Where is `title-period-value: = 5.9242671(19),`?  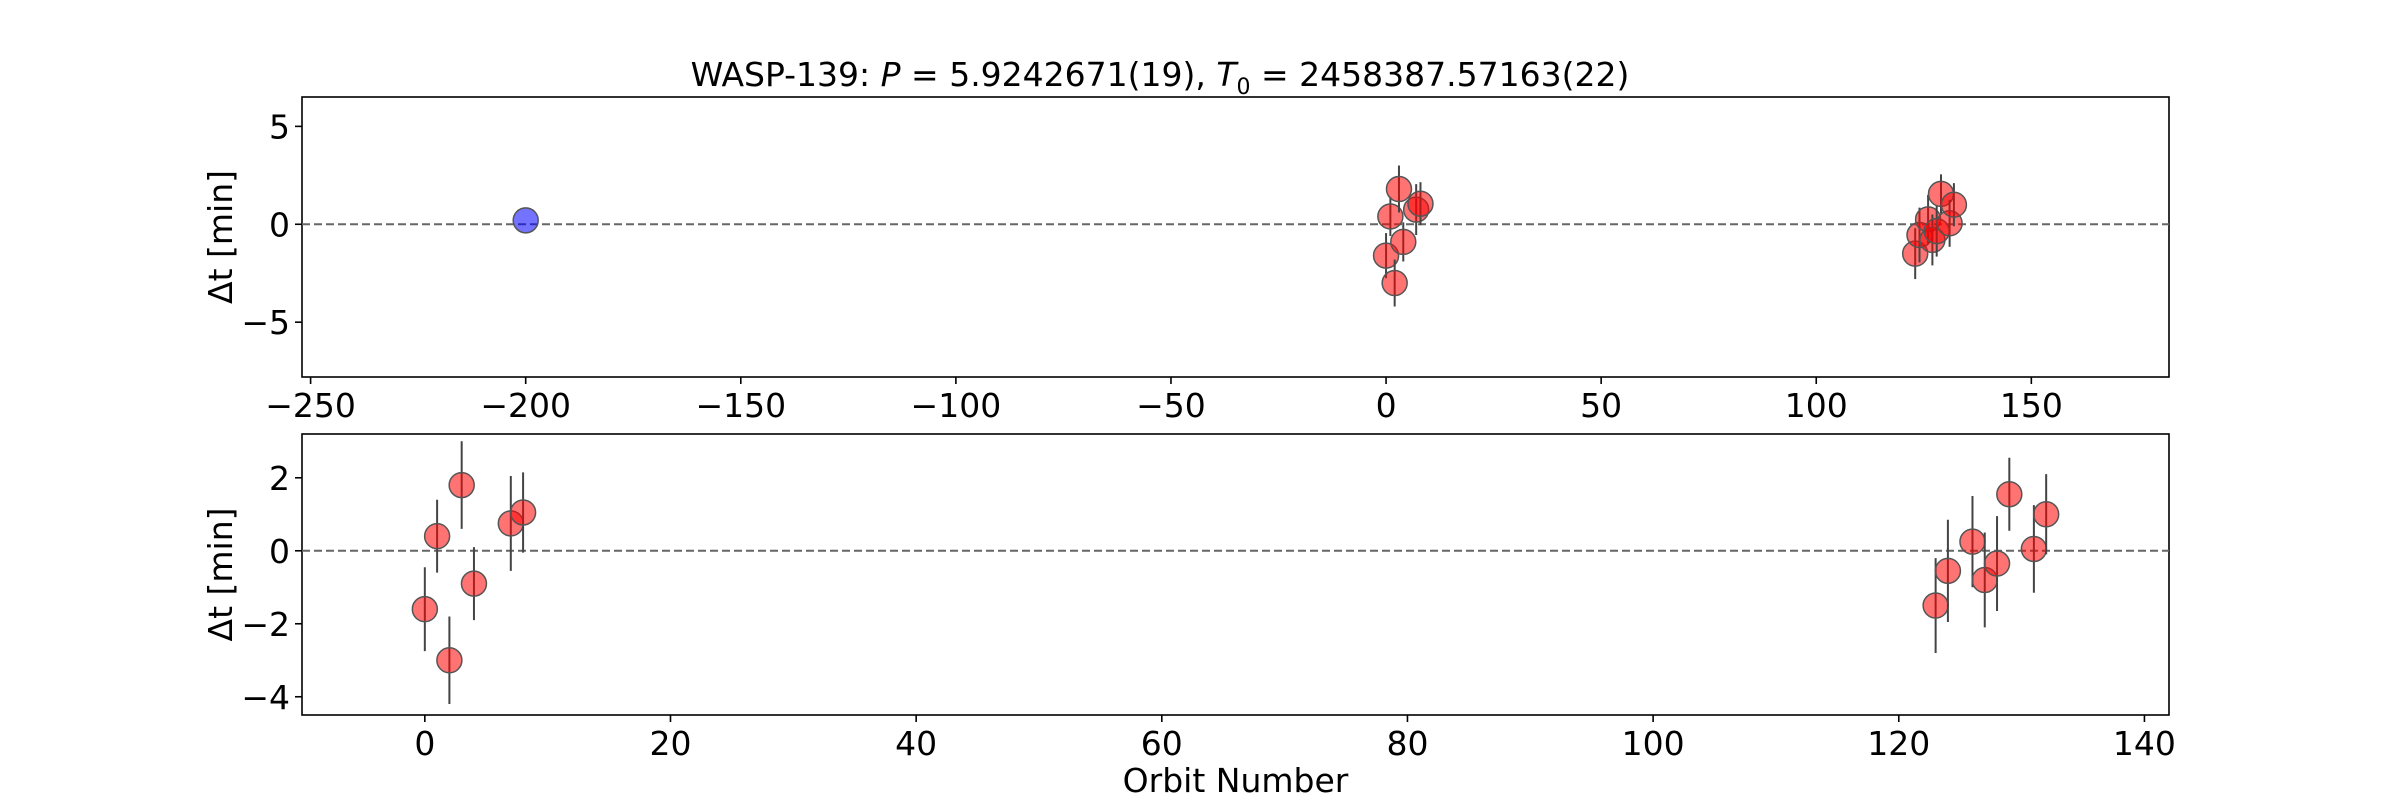 title-period-value: = 5.9242671(19), is located at coordinates (1059, 74).